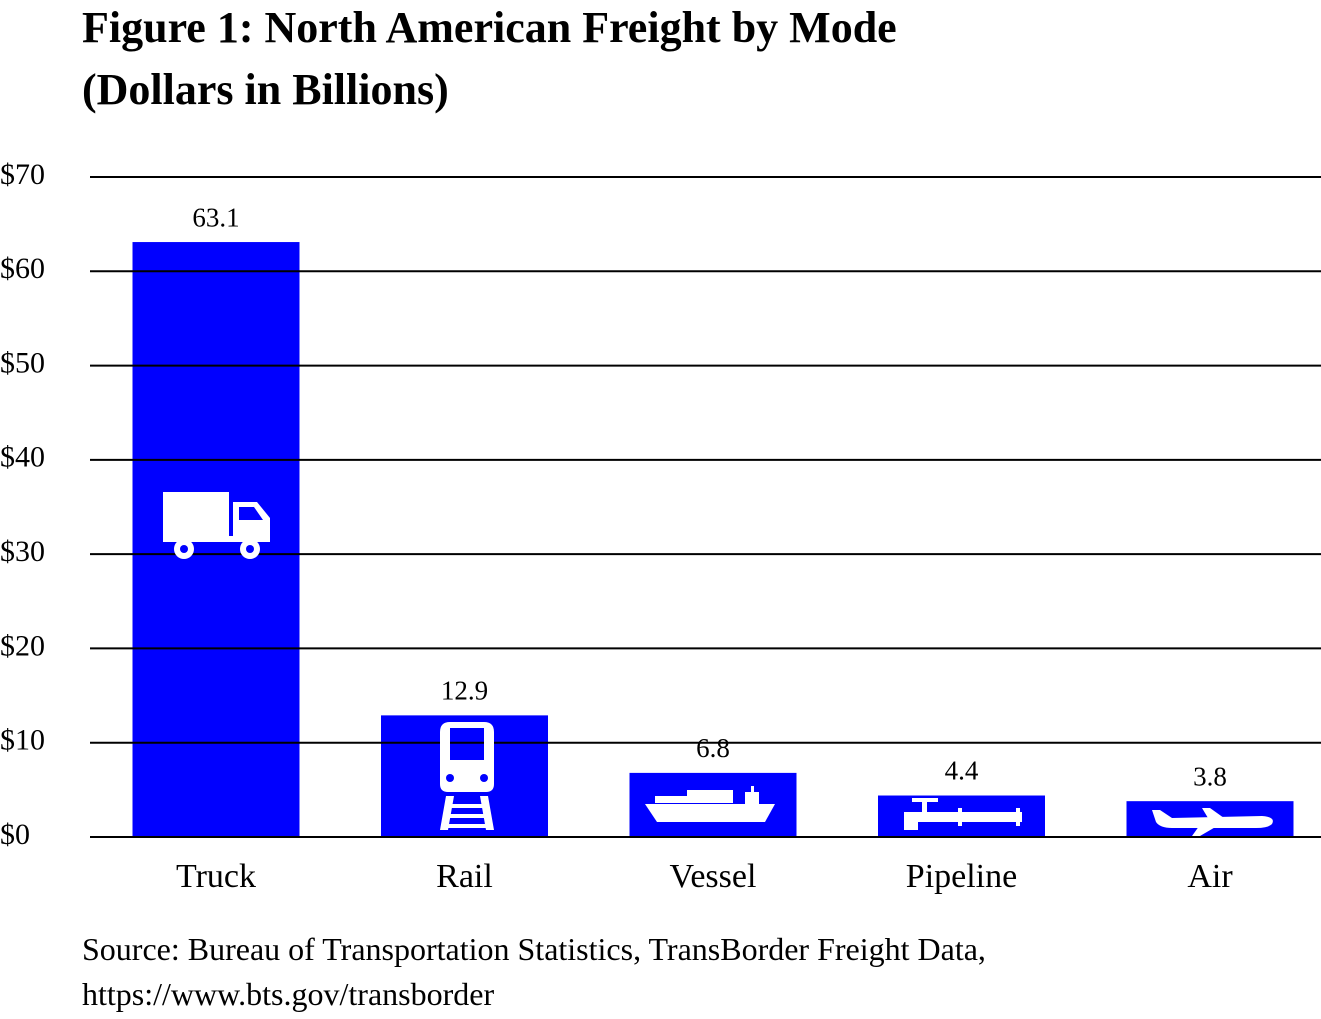 Image resolution: width=1321 pixels, height=1019 pixels. Describe the element at coordinates (215, 217) in the screenshot. I see `value-label: 63.1` at that location.